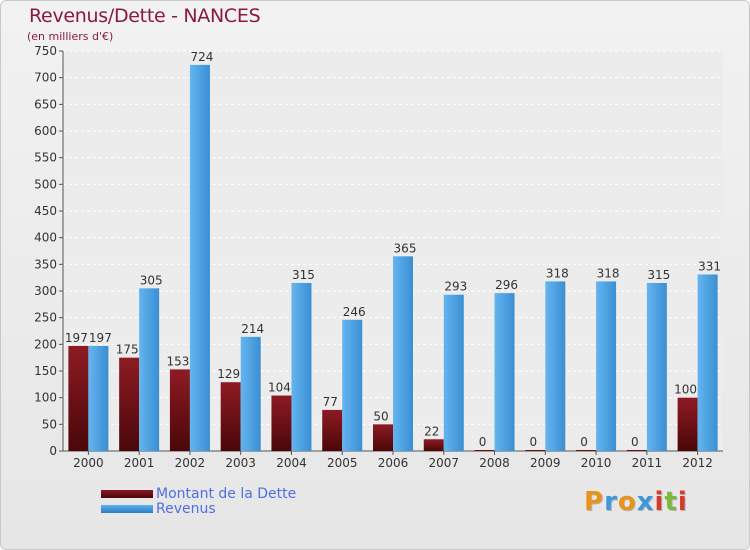 This screenshot has height=550, width=750. I want to click on data-label-revenus: 246, so click(354, 312).